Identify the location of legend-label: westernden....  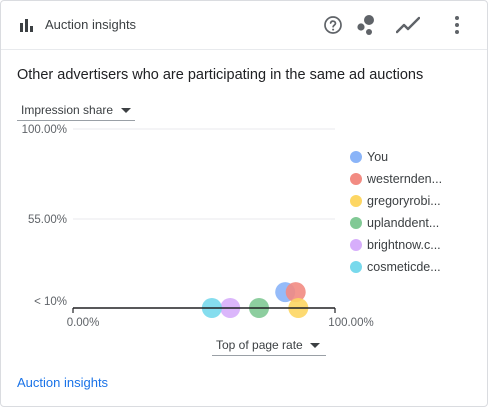
(405, 179).